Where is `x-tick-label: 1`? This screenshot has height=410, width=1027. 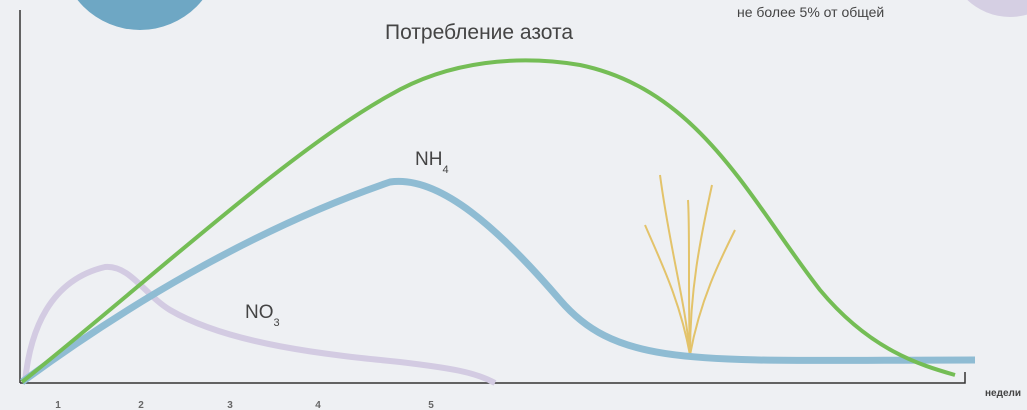 x-tick-label: 1 is located at coordinates (58, 405).